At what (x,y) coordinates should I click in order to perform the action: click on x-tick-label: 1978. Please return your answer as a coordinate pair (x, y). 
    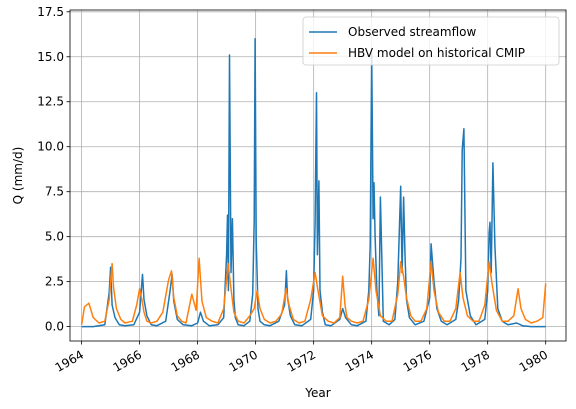
    Looking at the image, I should click on (475, 360).